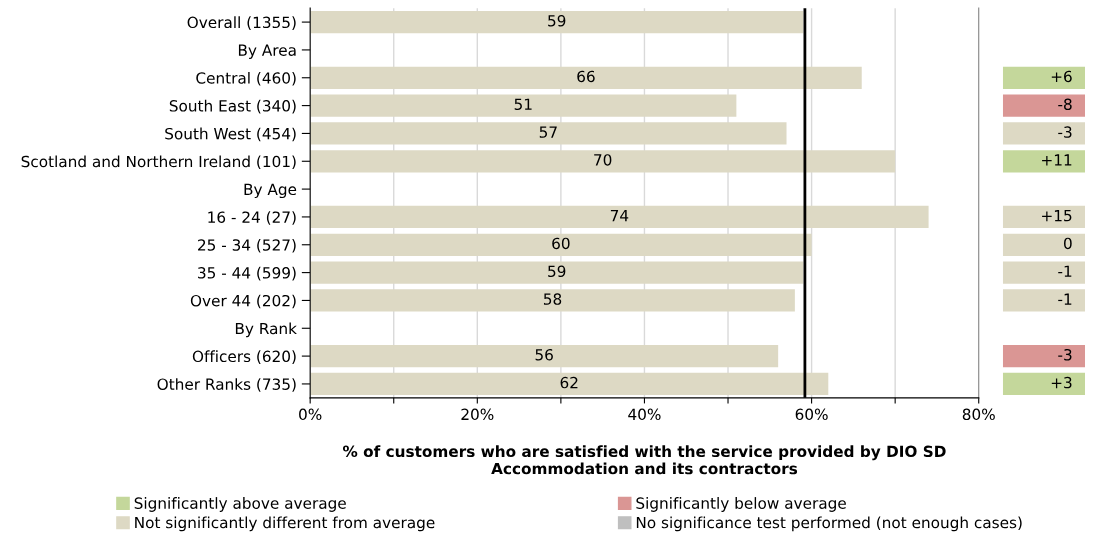  I want to click on data-label: 51, so click(523, 104).